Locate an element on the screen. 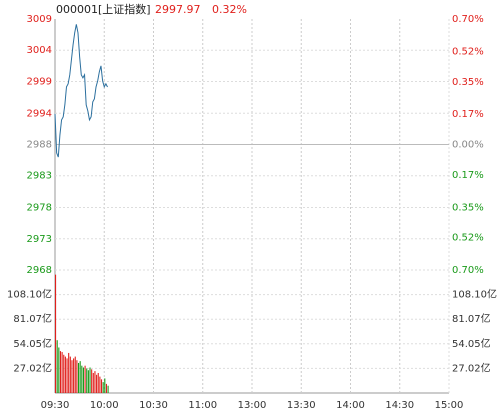 The image size is (499, 416). stock-price: 2997.97 is located at coordinates (178, 9).